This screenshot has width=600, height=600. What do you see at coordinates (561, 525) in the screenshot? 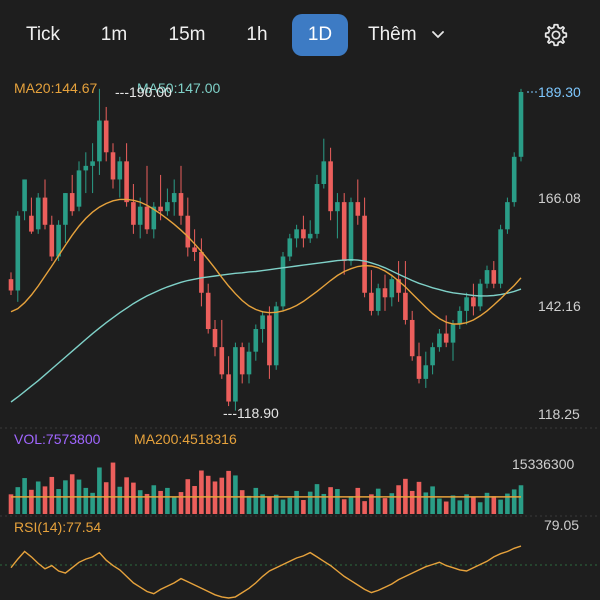
I see `rsi-axis-max-label: 79.05` at bounding box center [561, 525].